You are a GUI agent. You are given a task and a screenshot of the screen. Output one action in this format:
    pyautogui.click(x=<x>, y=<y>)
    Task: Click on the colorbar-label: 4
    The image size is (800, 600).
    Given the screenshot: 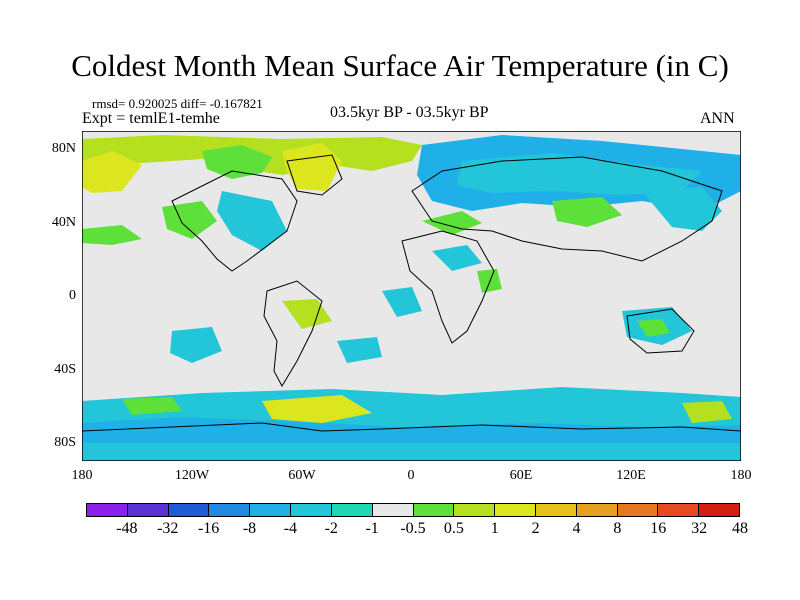 What is the action you would take?
    pyautogui.click(x=576, y=528)
    